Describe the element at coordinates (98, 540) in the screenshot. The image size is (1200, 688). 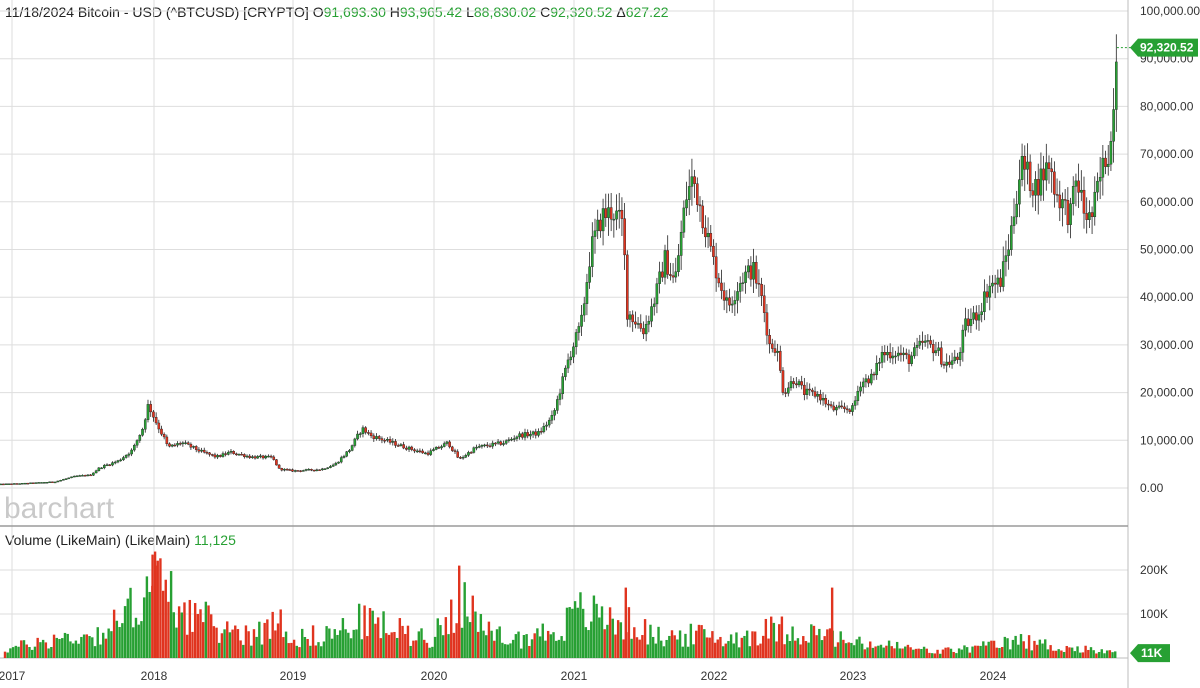
I see `volume-label: Volume (LikeMain) (LikeMain)` at that location.